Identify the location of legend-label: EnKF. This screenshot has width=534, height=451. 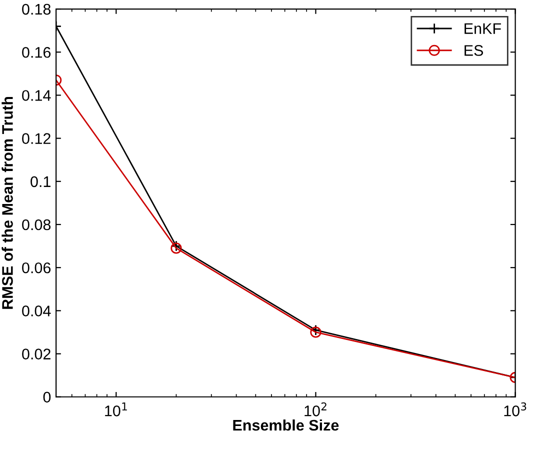
(482, 28).